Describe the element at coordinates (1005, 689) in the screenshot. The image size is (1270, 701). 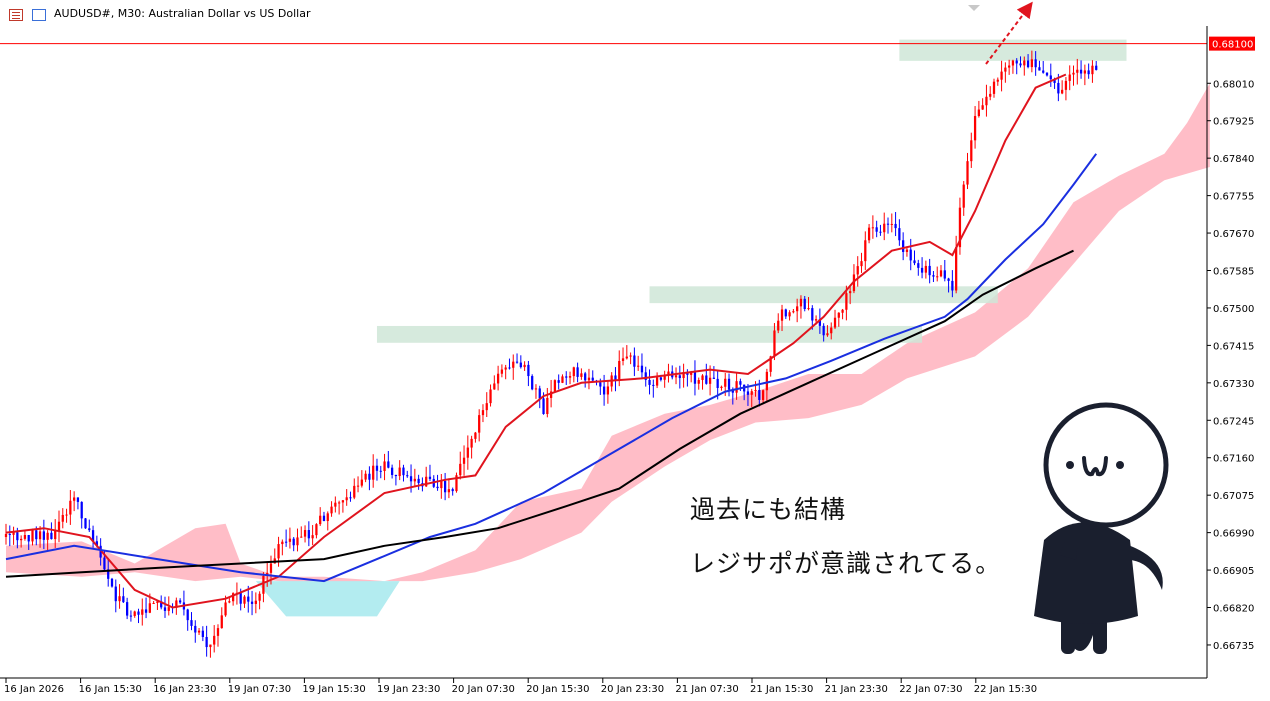
I see `x-tick-label: 22 Jan 15:30` at that location.